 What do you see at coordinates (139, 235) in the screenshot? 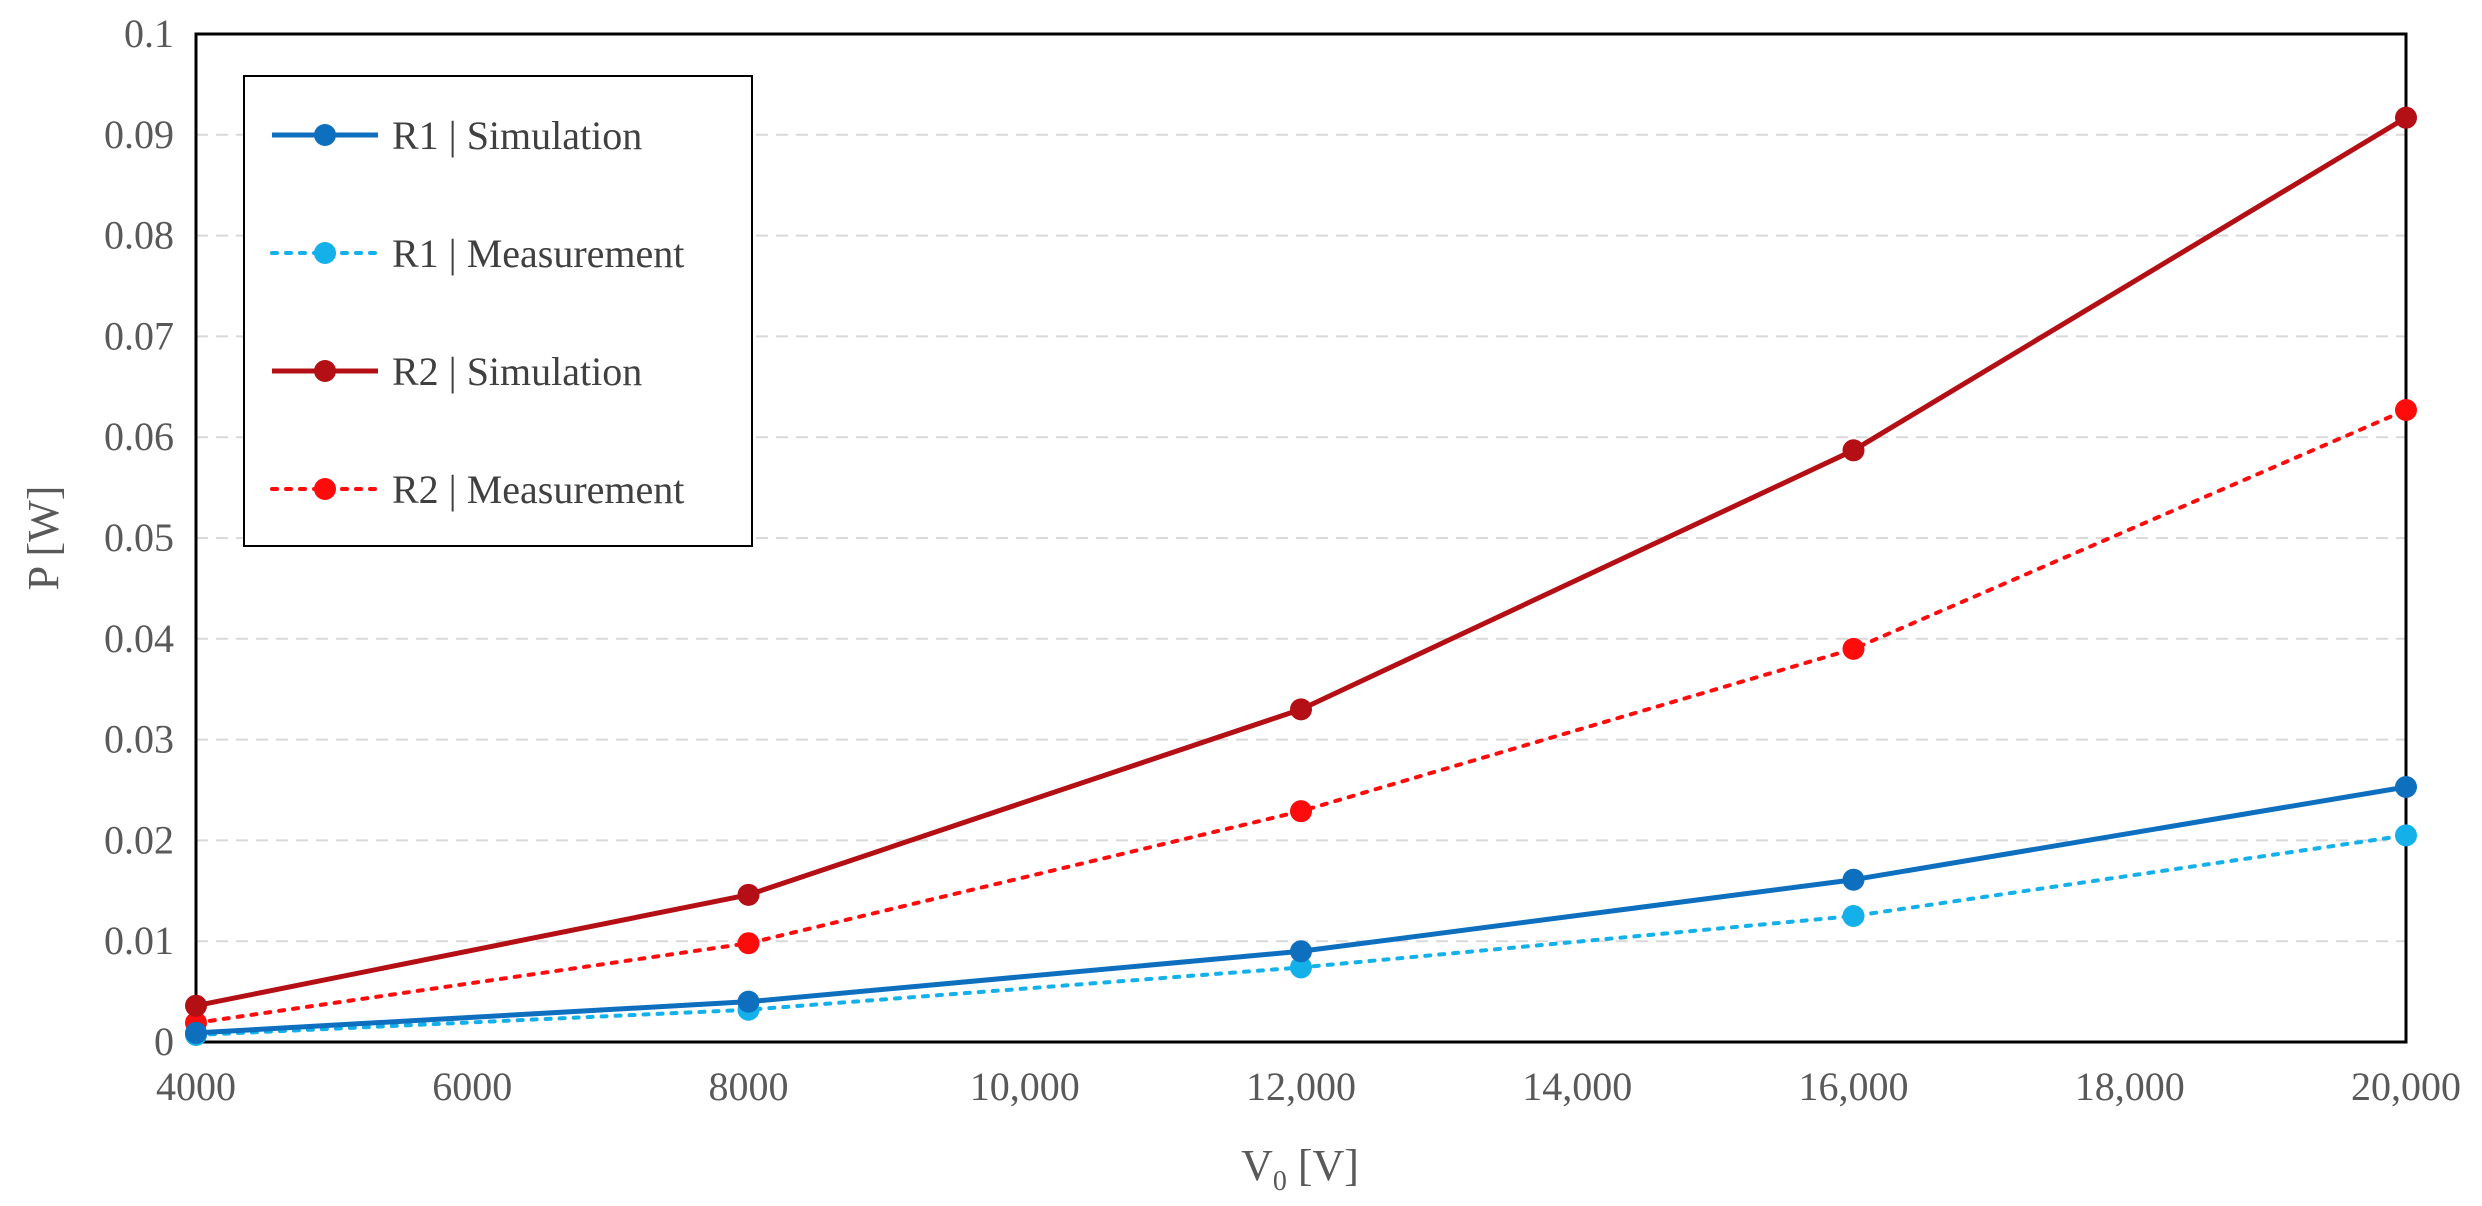
I see `y-tick-label: 0.08` at bounding box center [139, 235].